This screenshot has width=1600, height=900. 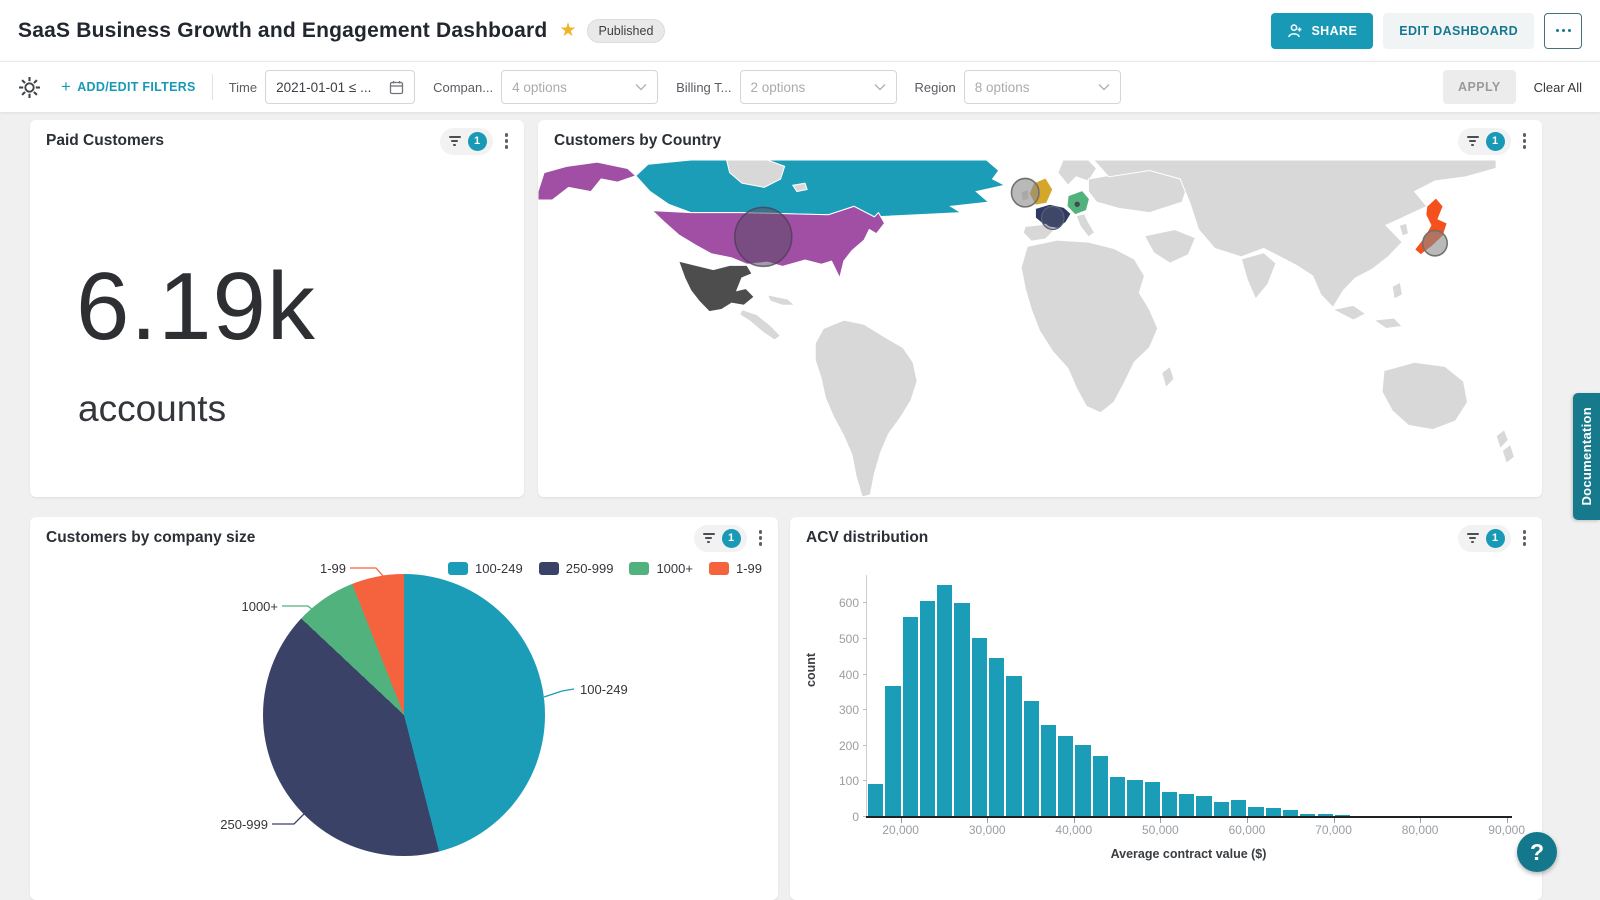 I want to click on hist-xtick-label: 30,000, so click(x=987, y=830).